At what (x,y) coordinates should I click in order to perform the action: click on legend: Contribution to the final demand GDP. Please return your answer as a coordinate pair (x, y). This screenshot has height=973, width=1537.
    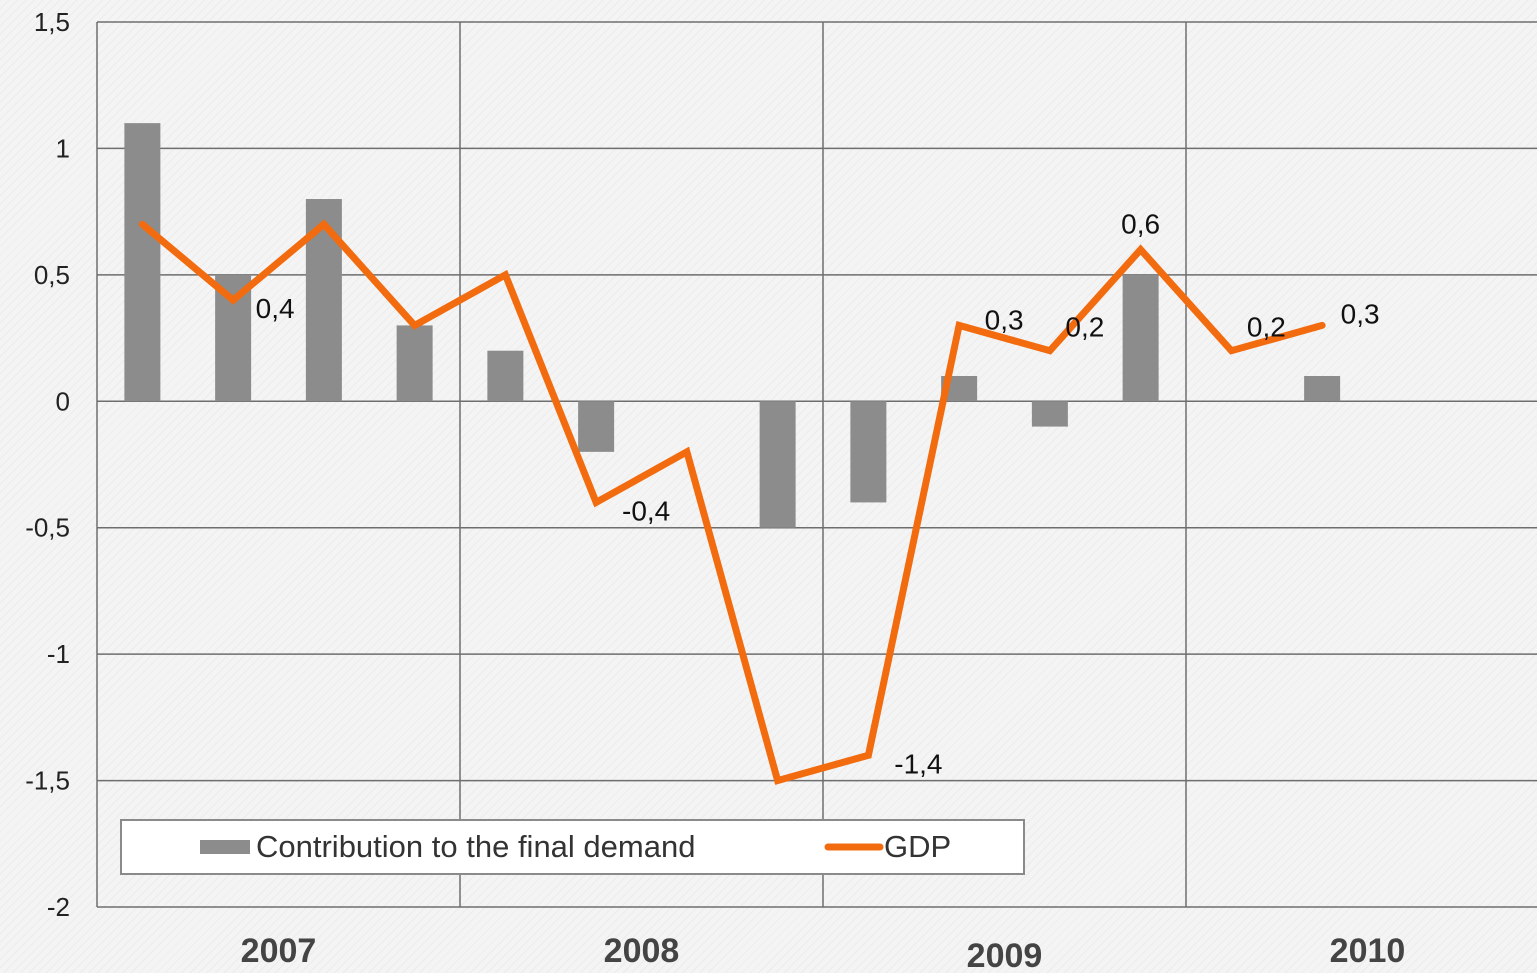
    Looking at the image, I should click on (572, 847).